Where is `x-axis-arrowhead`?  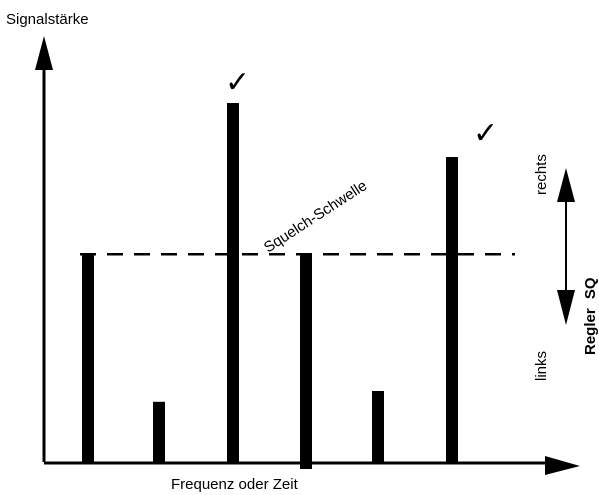
x-axis-arrowhead is located at coordinates (562, 465).